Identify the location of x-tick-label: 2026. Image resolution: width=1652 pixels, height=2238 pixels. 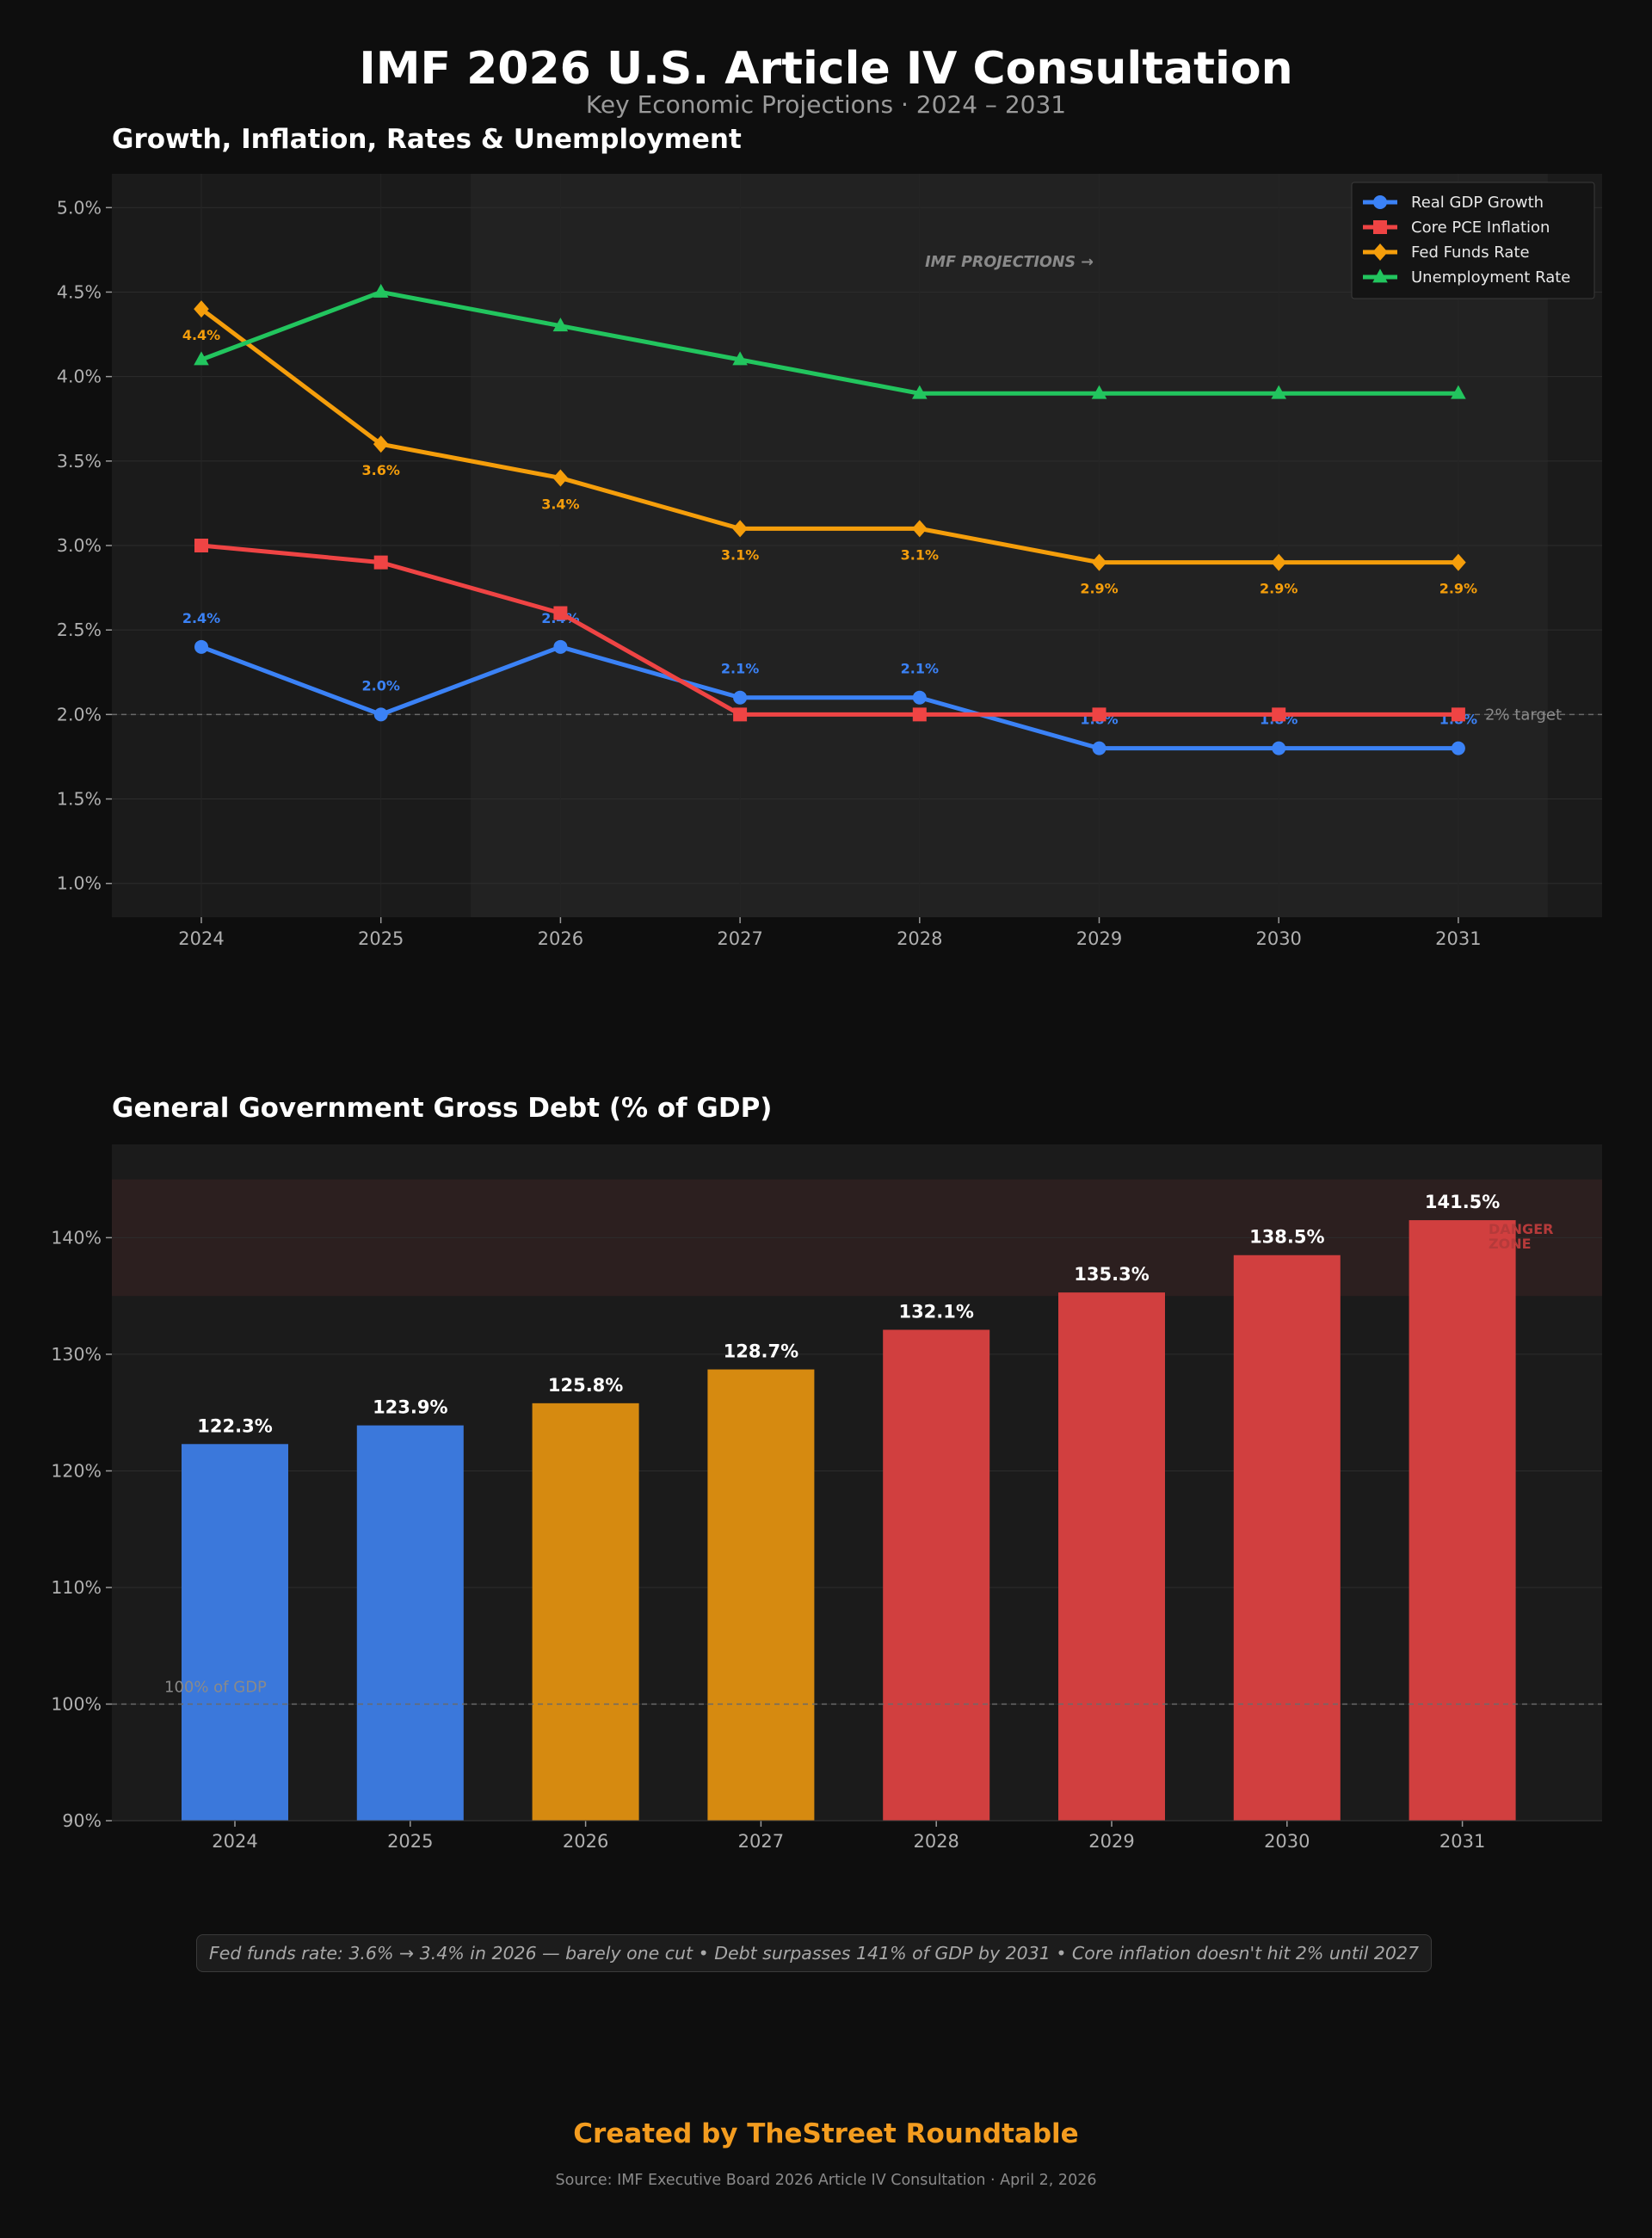
(560, 939).